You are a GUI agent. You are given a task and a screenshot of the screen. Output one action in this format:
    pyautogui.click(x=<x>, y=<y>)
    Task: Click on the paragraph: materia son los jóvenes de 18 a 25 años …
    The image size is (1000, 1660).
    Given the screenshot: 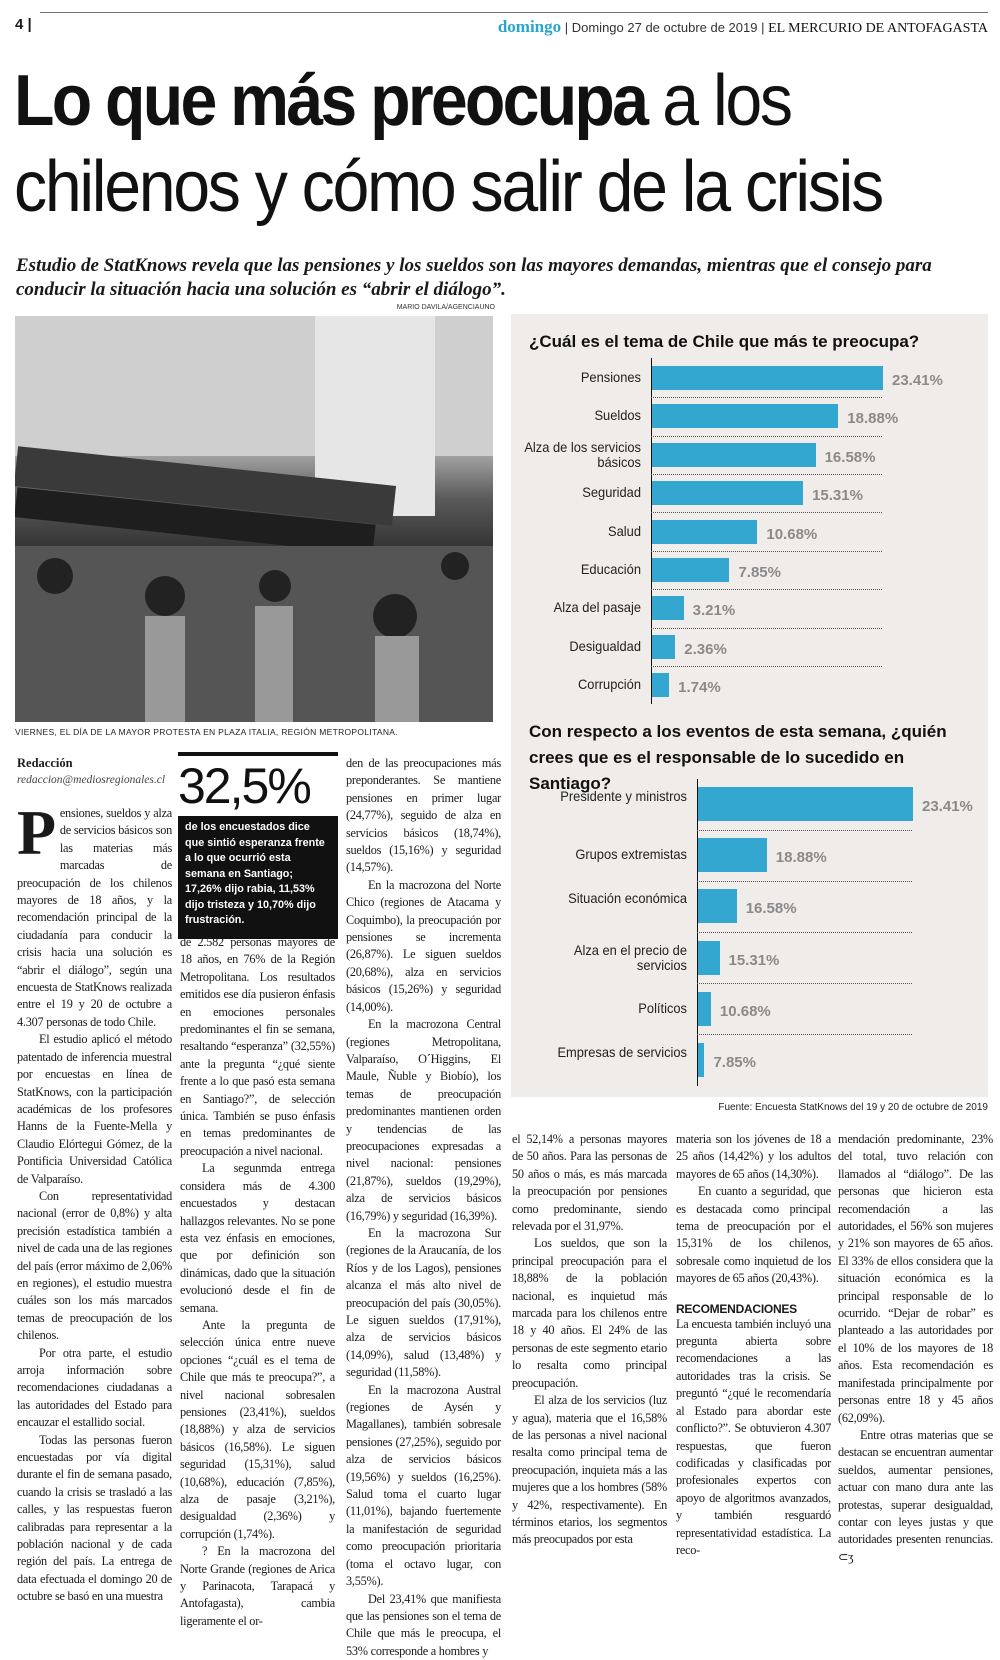 What is the action you would take?
    pyautogui.click(x=753, y=1157)
    